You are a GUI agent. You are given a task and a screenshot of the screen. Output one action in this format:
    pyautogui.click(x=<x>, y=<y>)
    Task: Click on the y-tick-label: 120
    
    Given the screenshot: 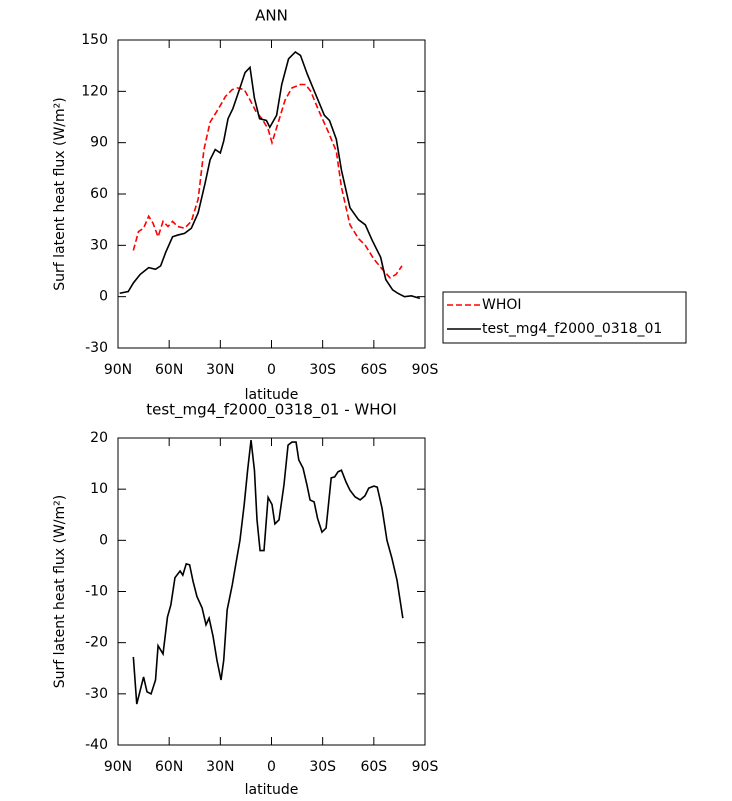 What is the action you would take?
    pyautogui.click(x=94, y=91)
    